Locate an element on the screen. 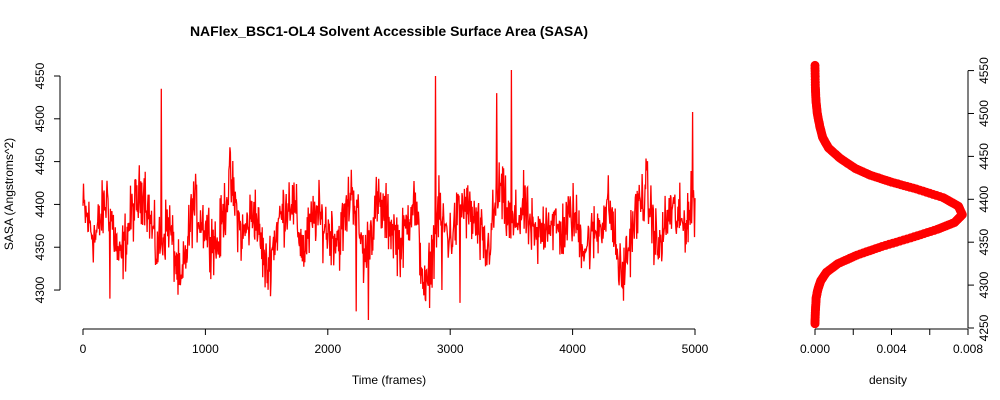 This screenshot has width=1000, height=400. x-tick-label: 2000 is located at coordinates (327, 349).